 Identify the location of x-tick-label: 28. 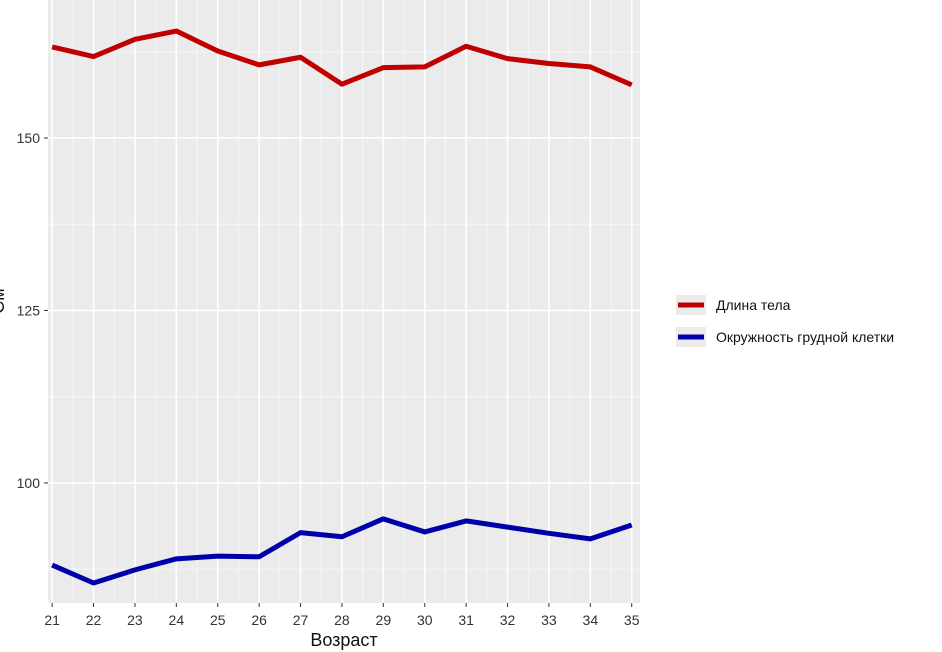
(342, 620).